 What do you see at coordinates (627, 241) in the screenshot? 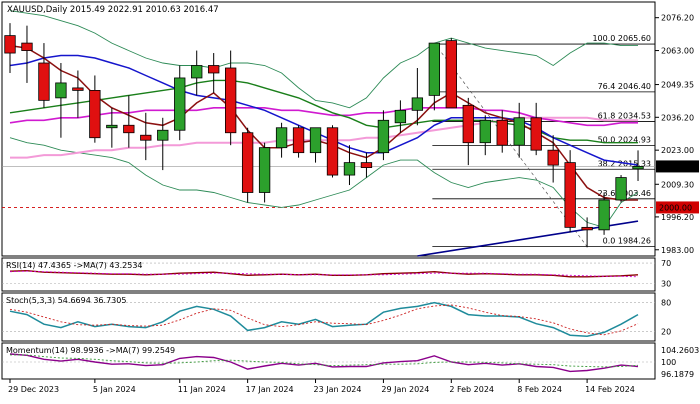
I see `fib-level-label: 0.0 1984.26` at bounding box center [627, 241].